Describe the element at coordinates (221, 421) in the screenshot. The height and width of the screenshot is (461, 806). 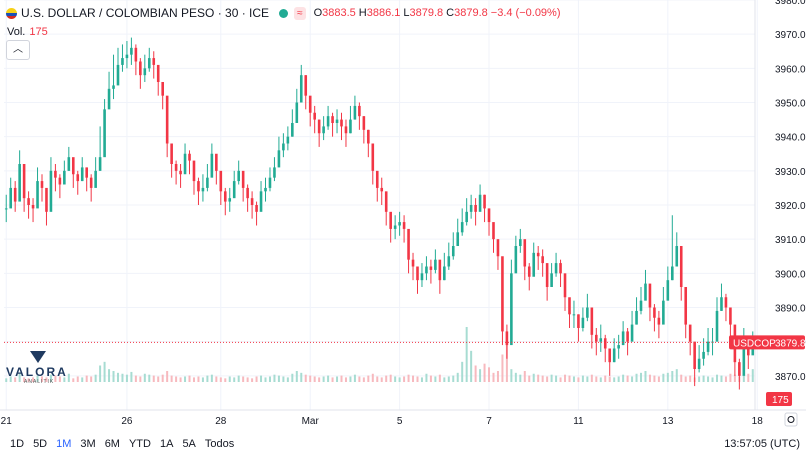
I see `time-tick-label: 28` at that location.